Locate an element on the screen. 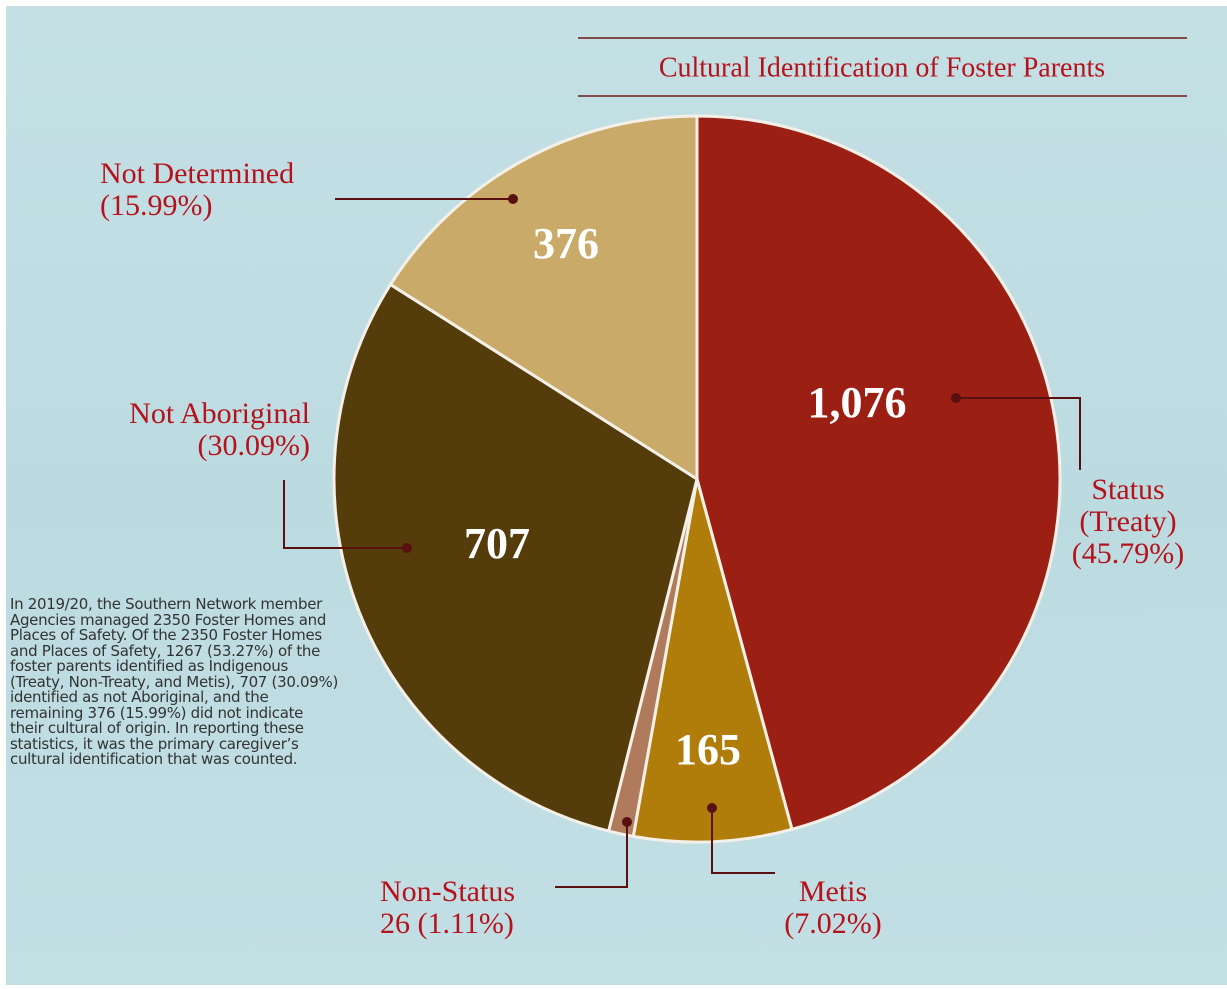 The width and height of the screenshot is (1227, 989). category-label: Not Determined is located at coordinates (197, 173).